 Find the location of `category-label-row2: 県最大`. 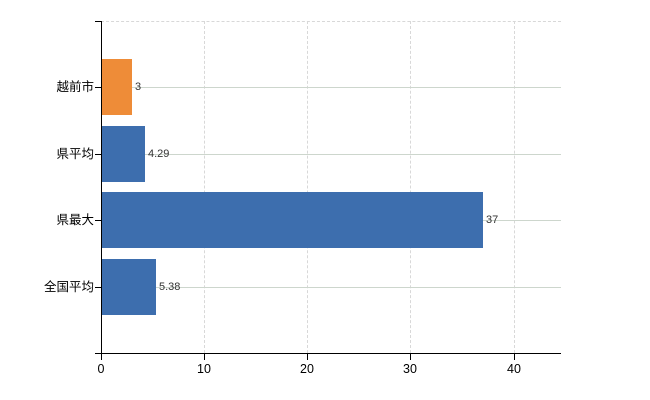

category-label-row2: 県最大 is located at coordinates (75, 220).